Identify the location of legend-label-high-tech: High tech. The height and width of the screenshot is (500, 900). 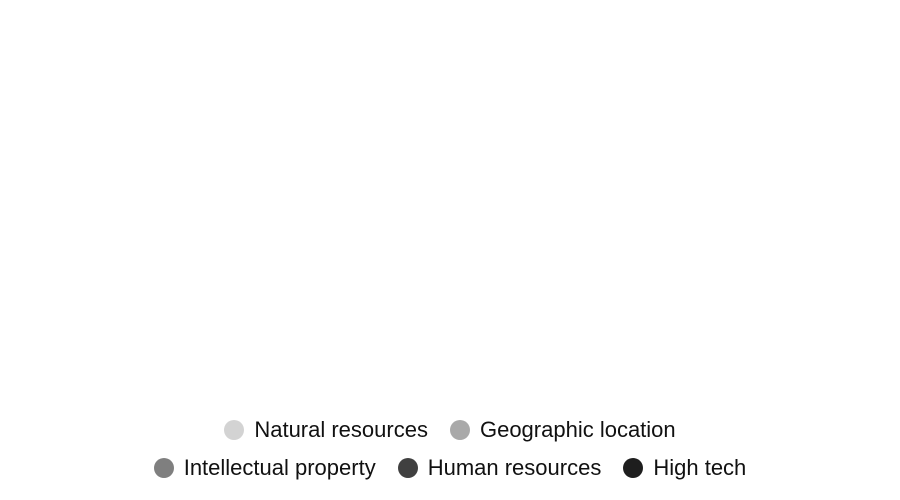
(700, 467).